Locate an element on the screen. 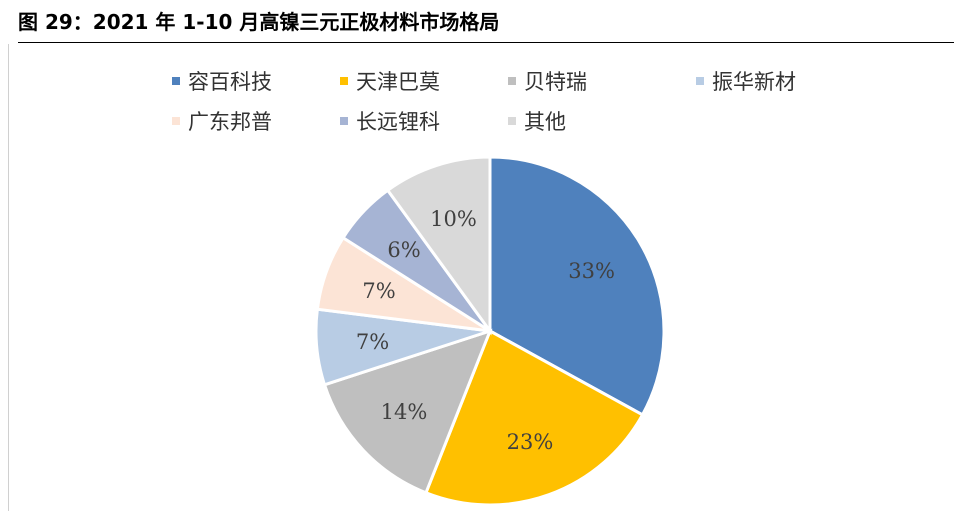  pie-data-label-3: 7% is located at coordinates (372, 342).